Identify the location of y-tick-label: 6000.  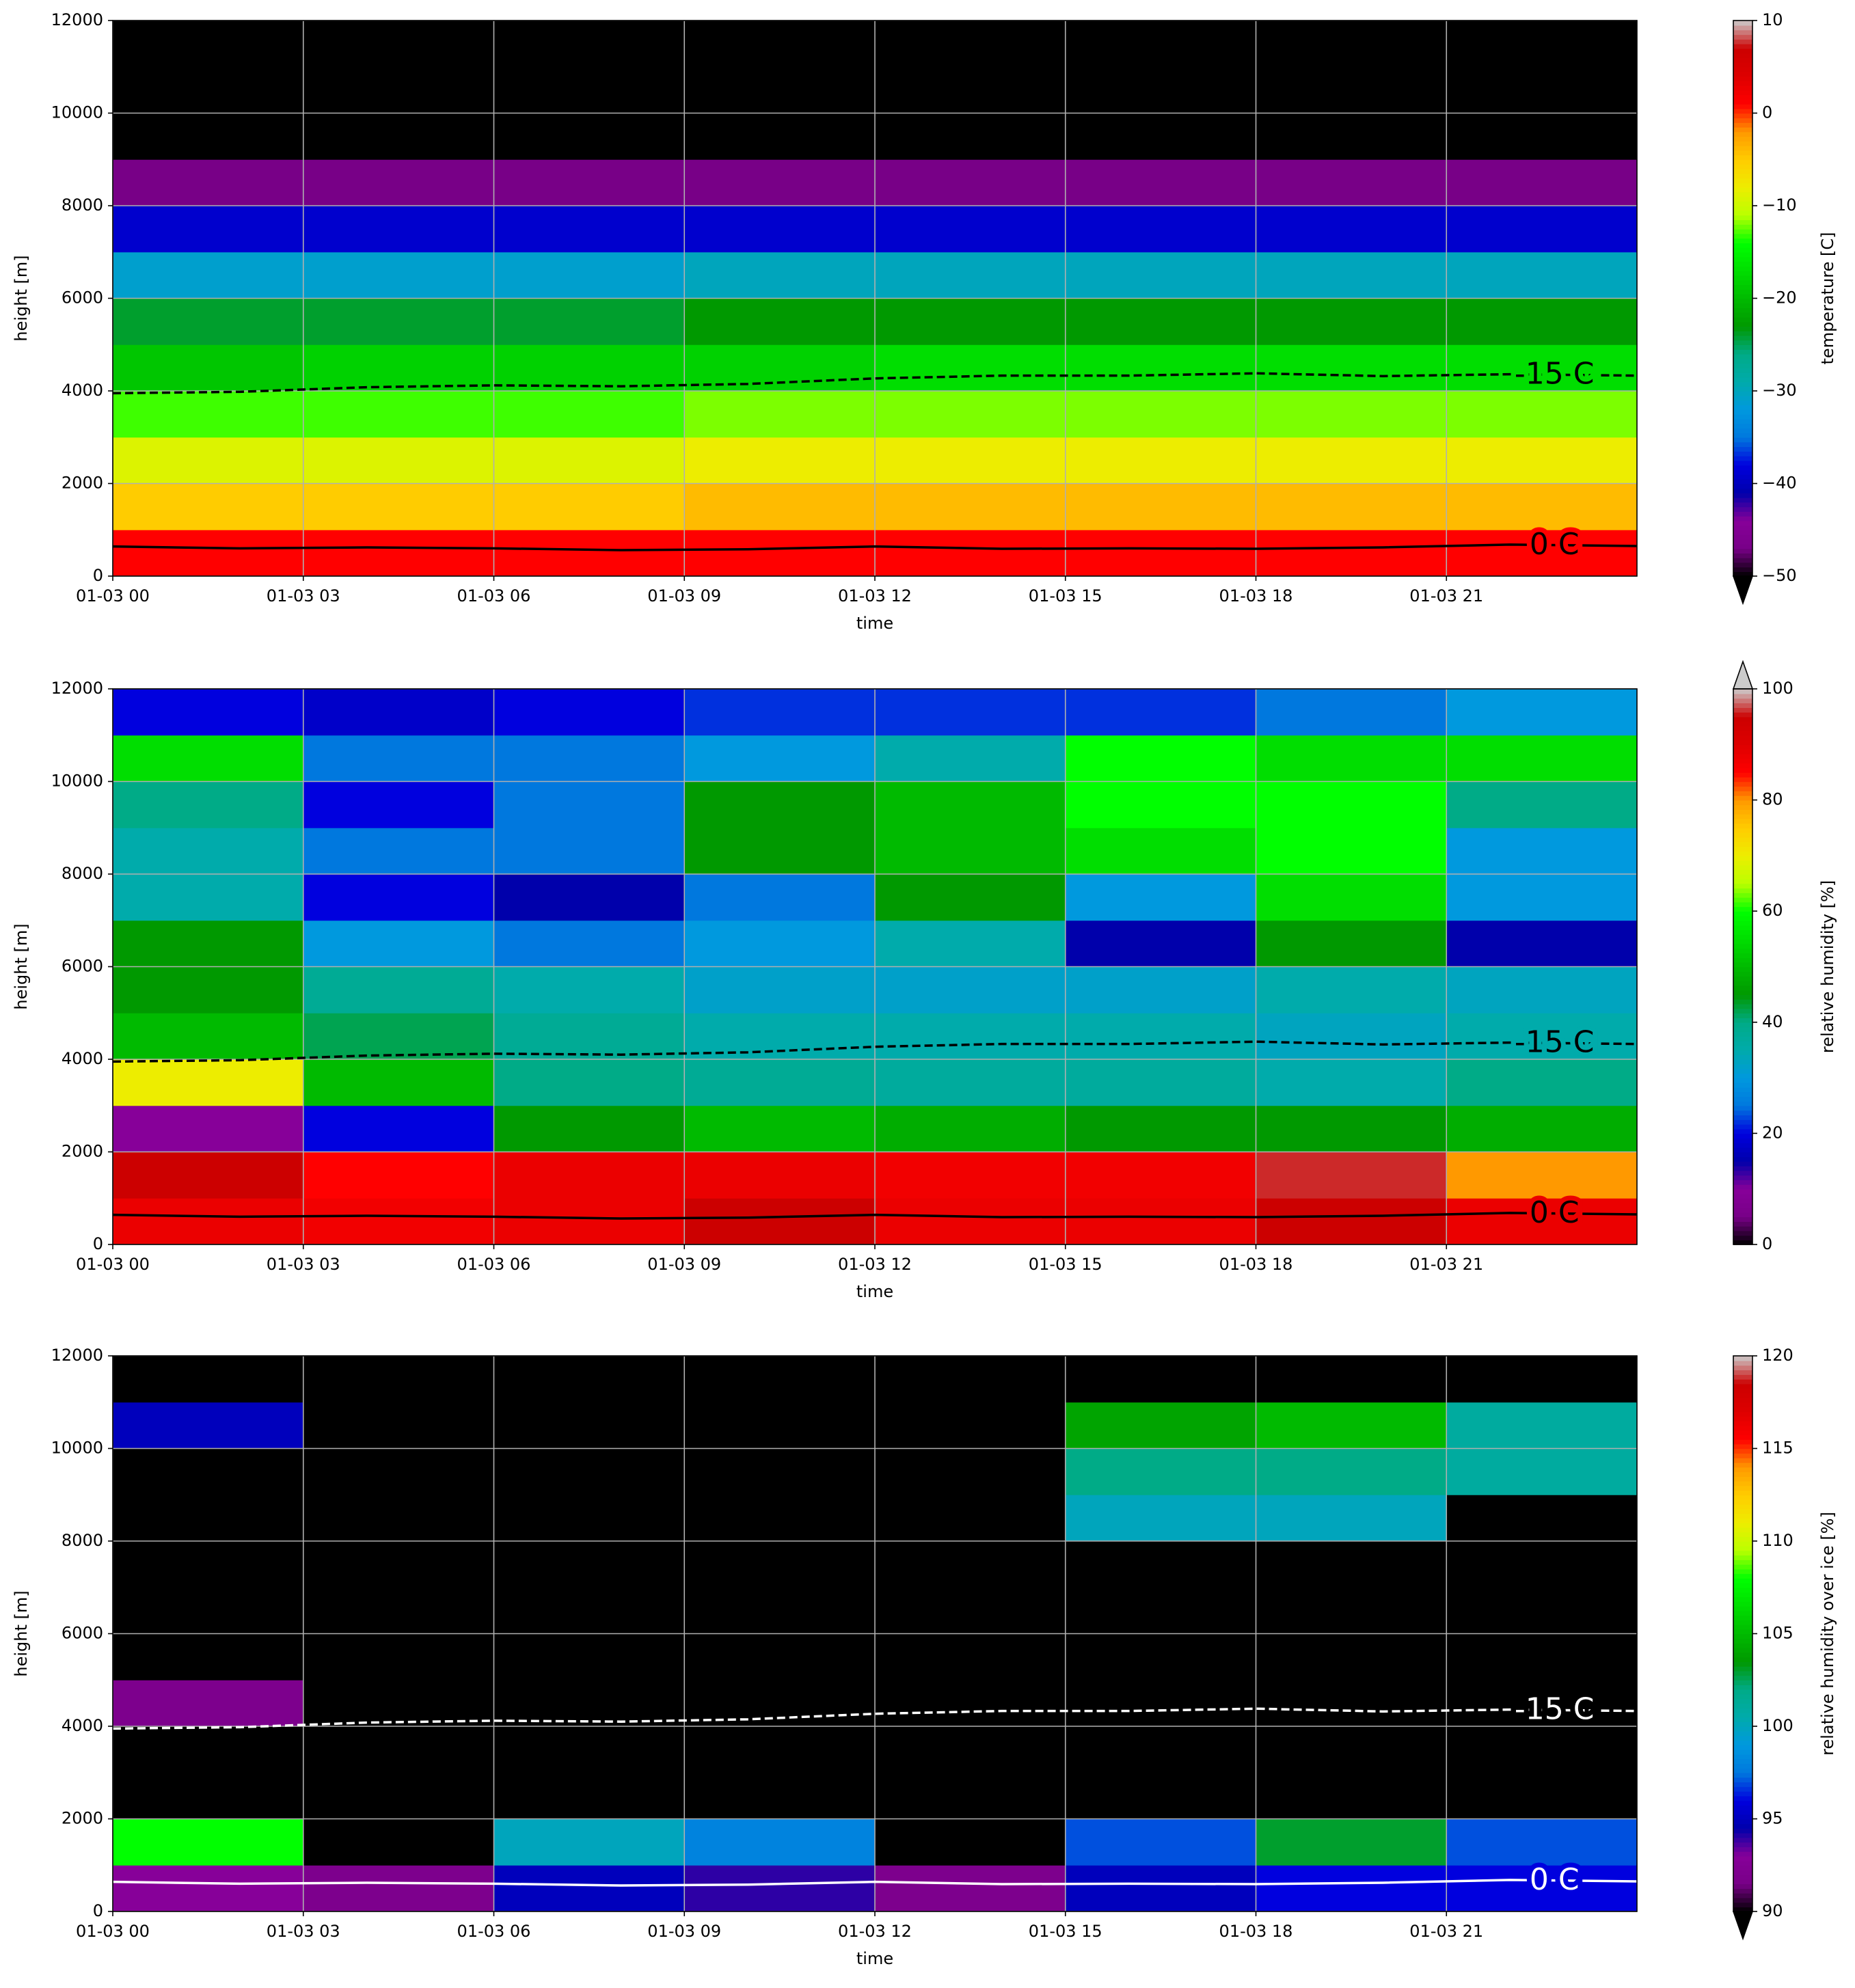
(82, 966).